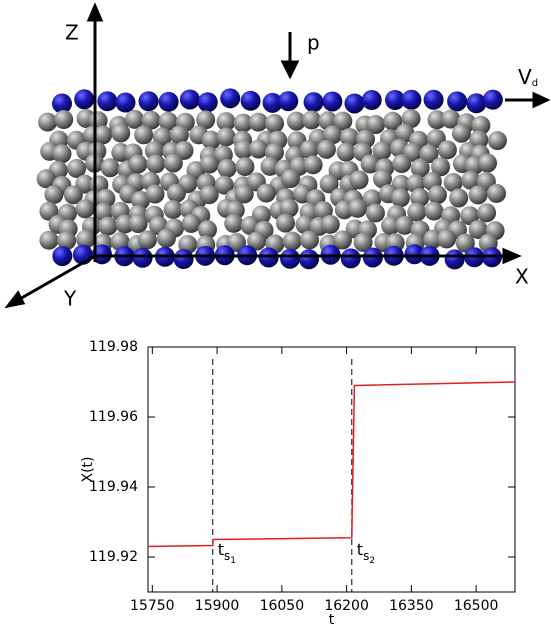  What do you see at coordinates (282, 606) in the screenshot?
I see `x-tick-label: 16050` at bounding box center [282, 606].